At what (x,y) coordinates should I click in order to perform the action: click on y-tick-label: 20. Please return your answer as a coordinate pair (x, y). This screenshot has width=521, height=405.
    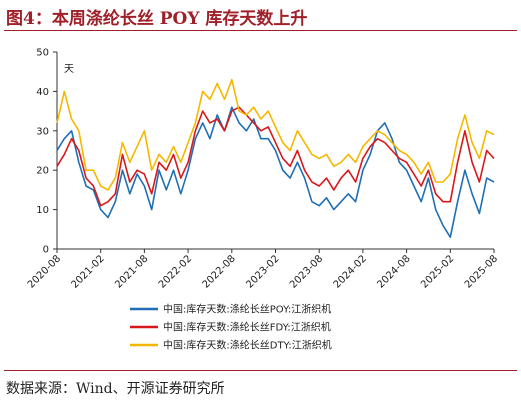
    Looking at the image, I should click on (42, 171).